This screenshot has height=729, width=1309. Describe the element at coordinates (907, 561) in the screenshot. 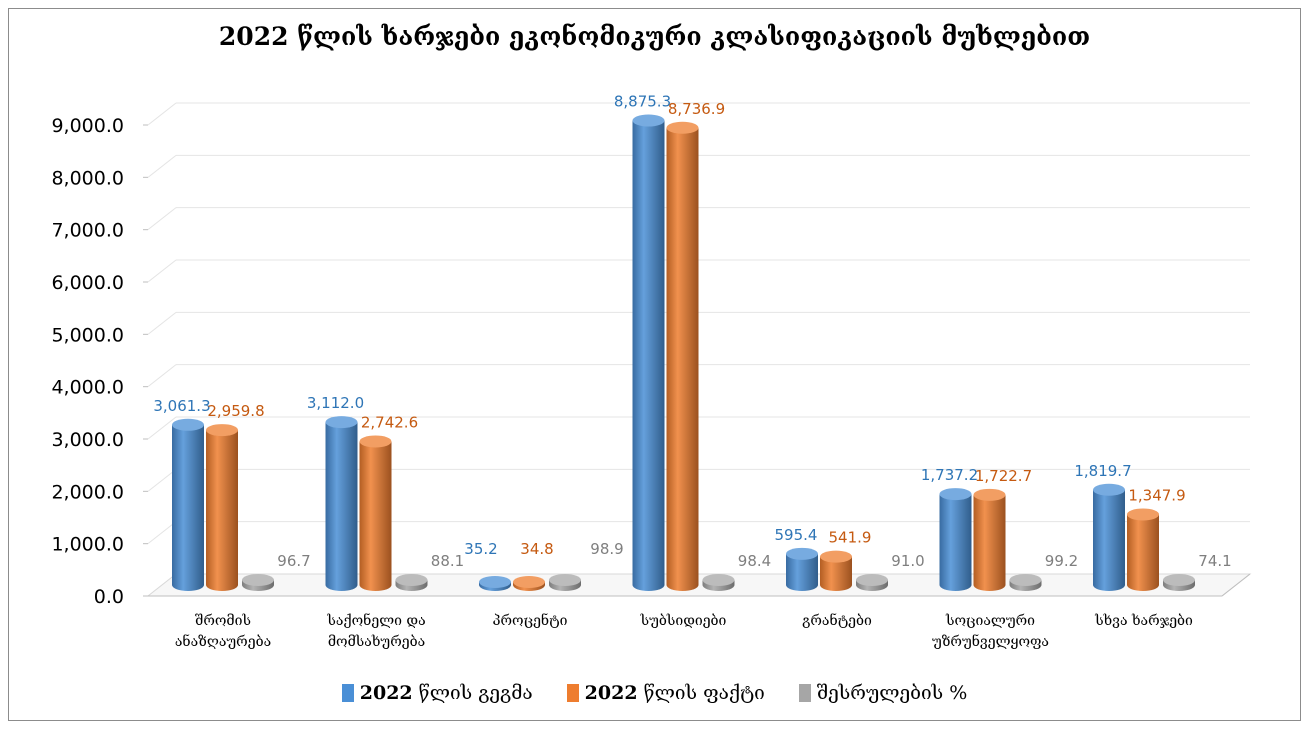

I see `data-label-execution: 91.0` at that location.